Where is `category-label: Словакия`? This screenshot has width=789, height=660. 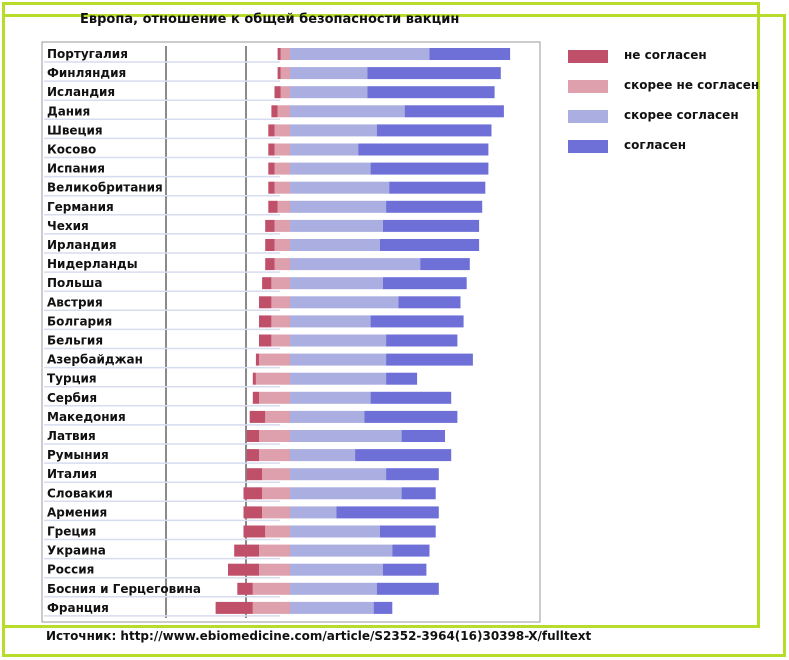
category-label: Словакия is located at coordinates (80, 493).